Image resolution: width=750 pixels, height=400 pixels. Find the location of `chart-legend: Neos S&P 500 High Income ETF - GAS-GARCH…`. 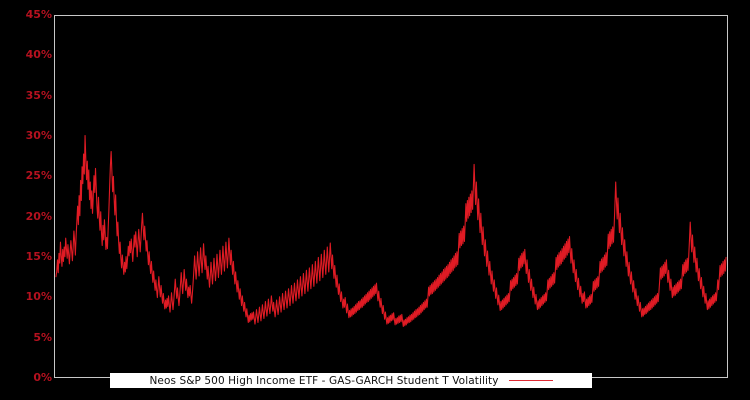

chart-legend: Neos S&P 500 High Income ETF - GAS-GARCH… is located at coordinates (351, 380).